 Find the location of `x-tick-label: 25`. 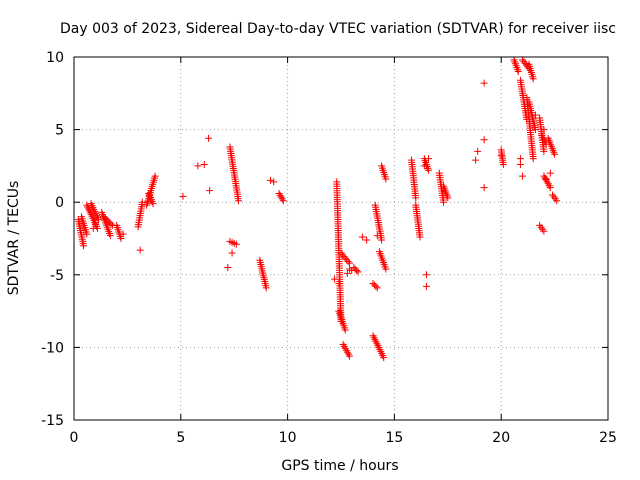

x-tick-label: 25 is located at coordinates (608, 438).